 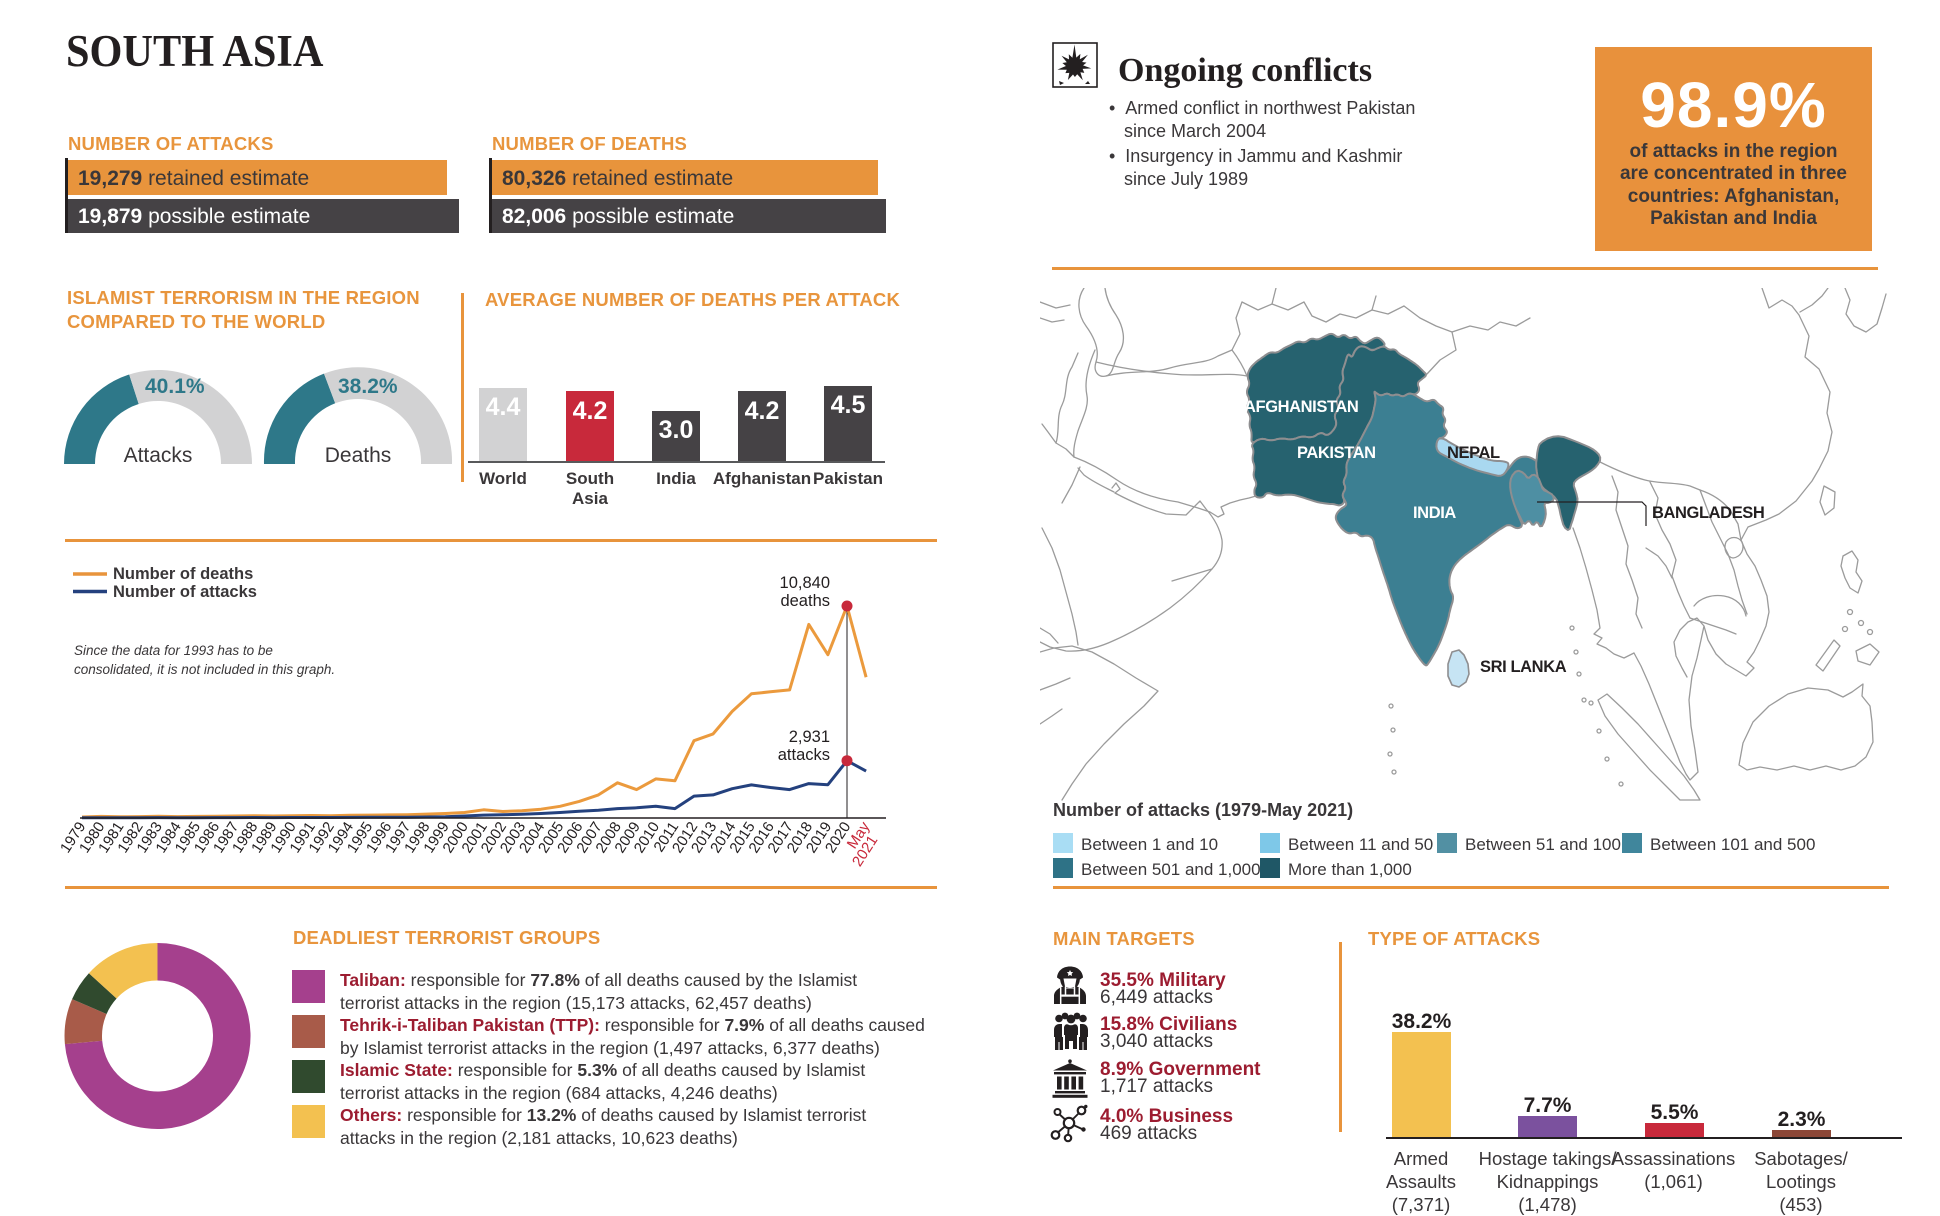 What do you see at coordinates (1336, 453) in the screenshot?
I see `svg-text: PAKISTAN` at bounding box center [1336, 453].